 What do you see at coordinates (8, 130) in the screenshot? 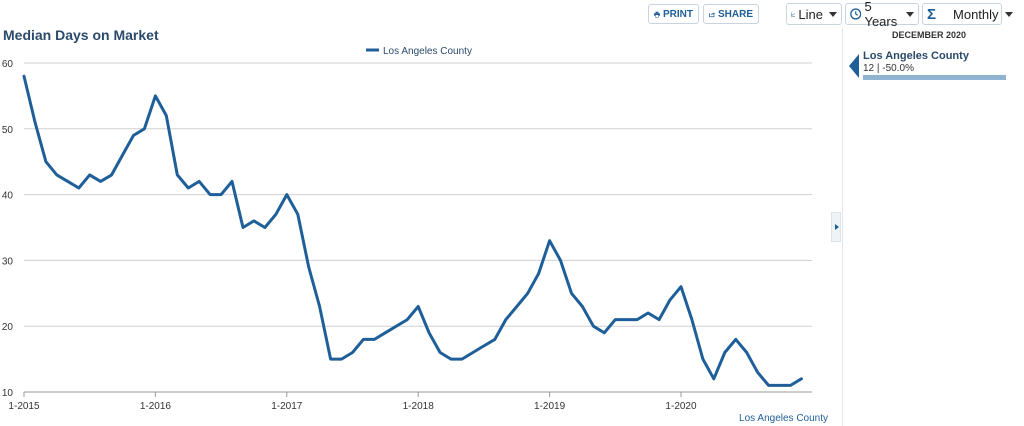
I see `y-tick-label: 50` at bounding box center [8, 130].